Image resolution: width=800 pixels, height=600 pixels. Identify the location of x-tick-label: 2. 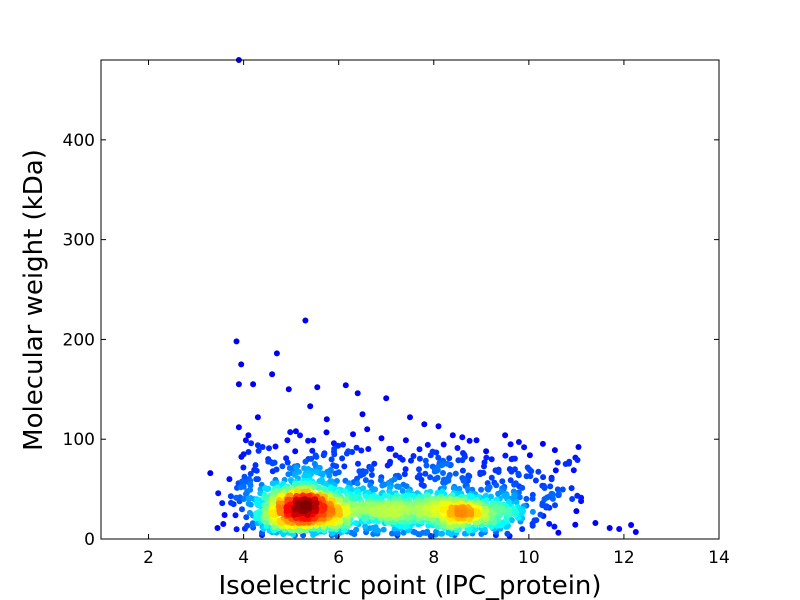
(148, 558).